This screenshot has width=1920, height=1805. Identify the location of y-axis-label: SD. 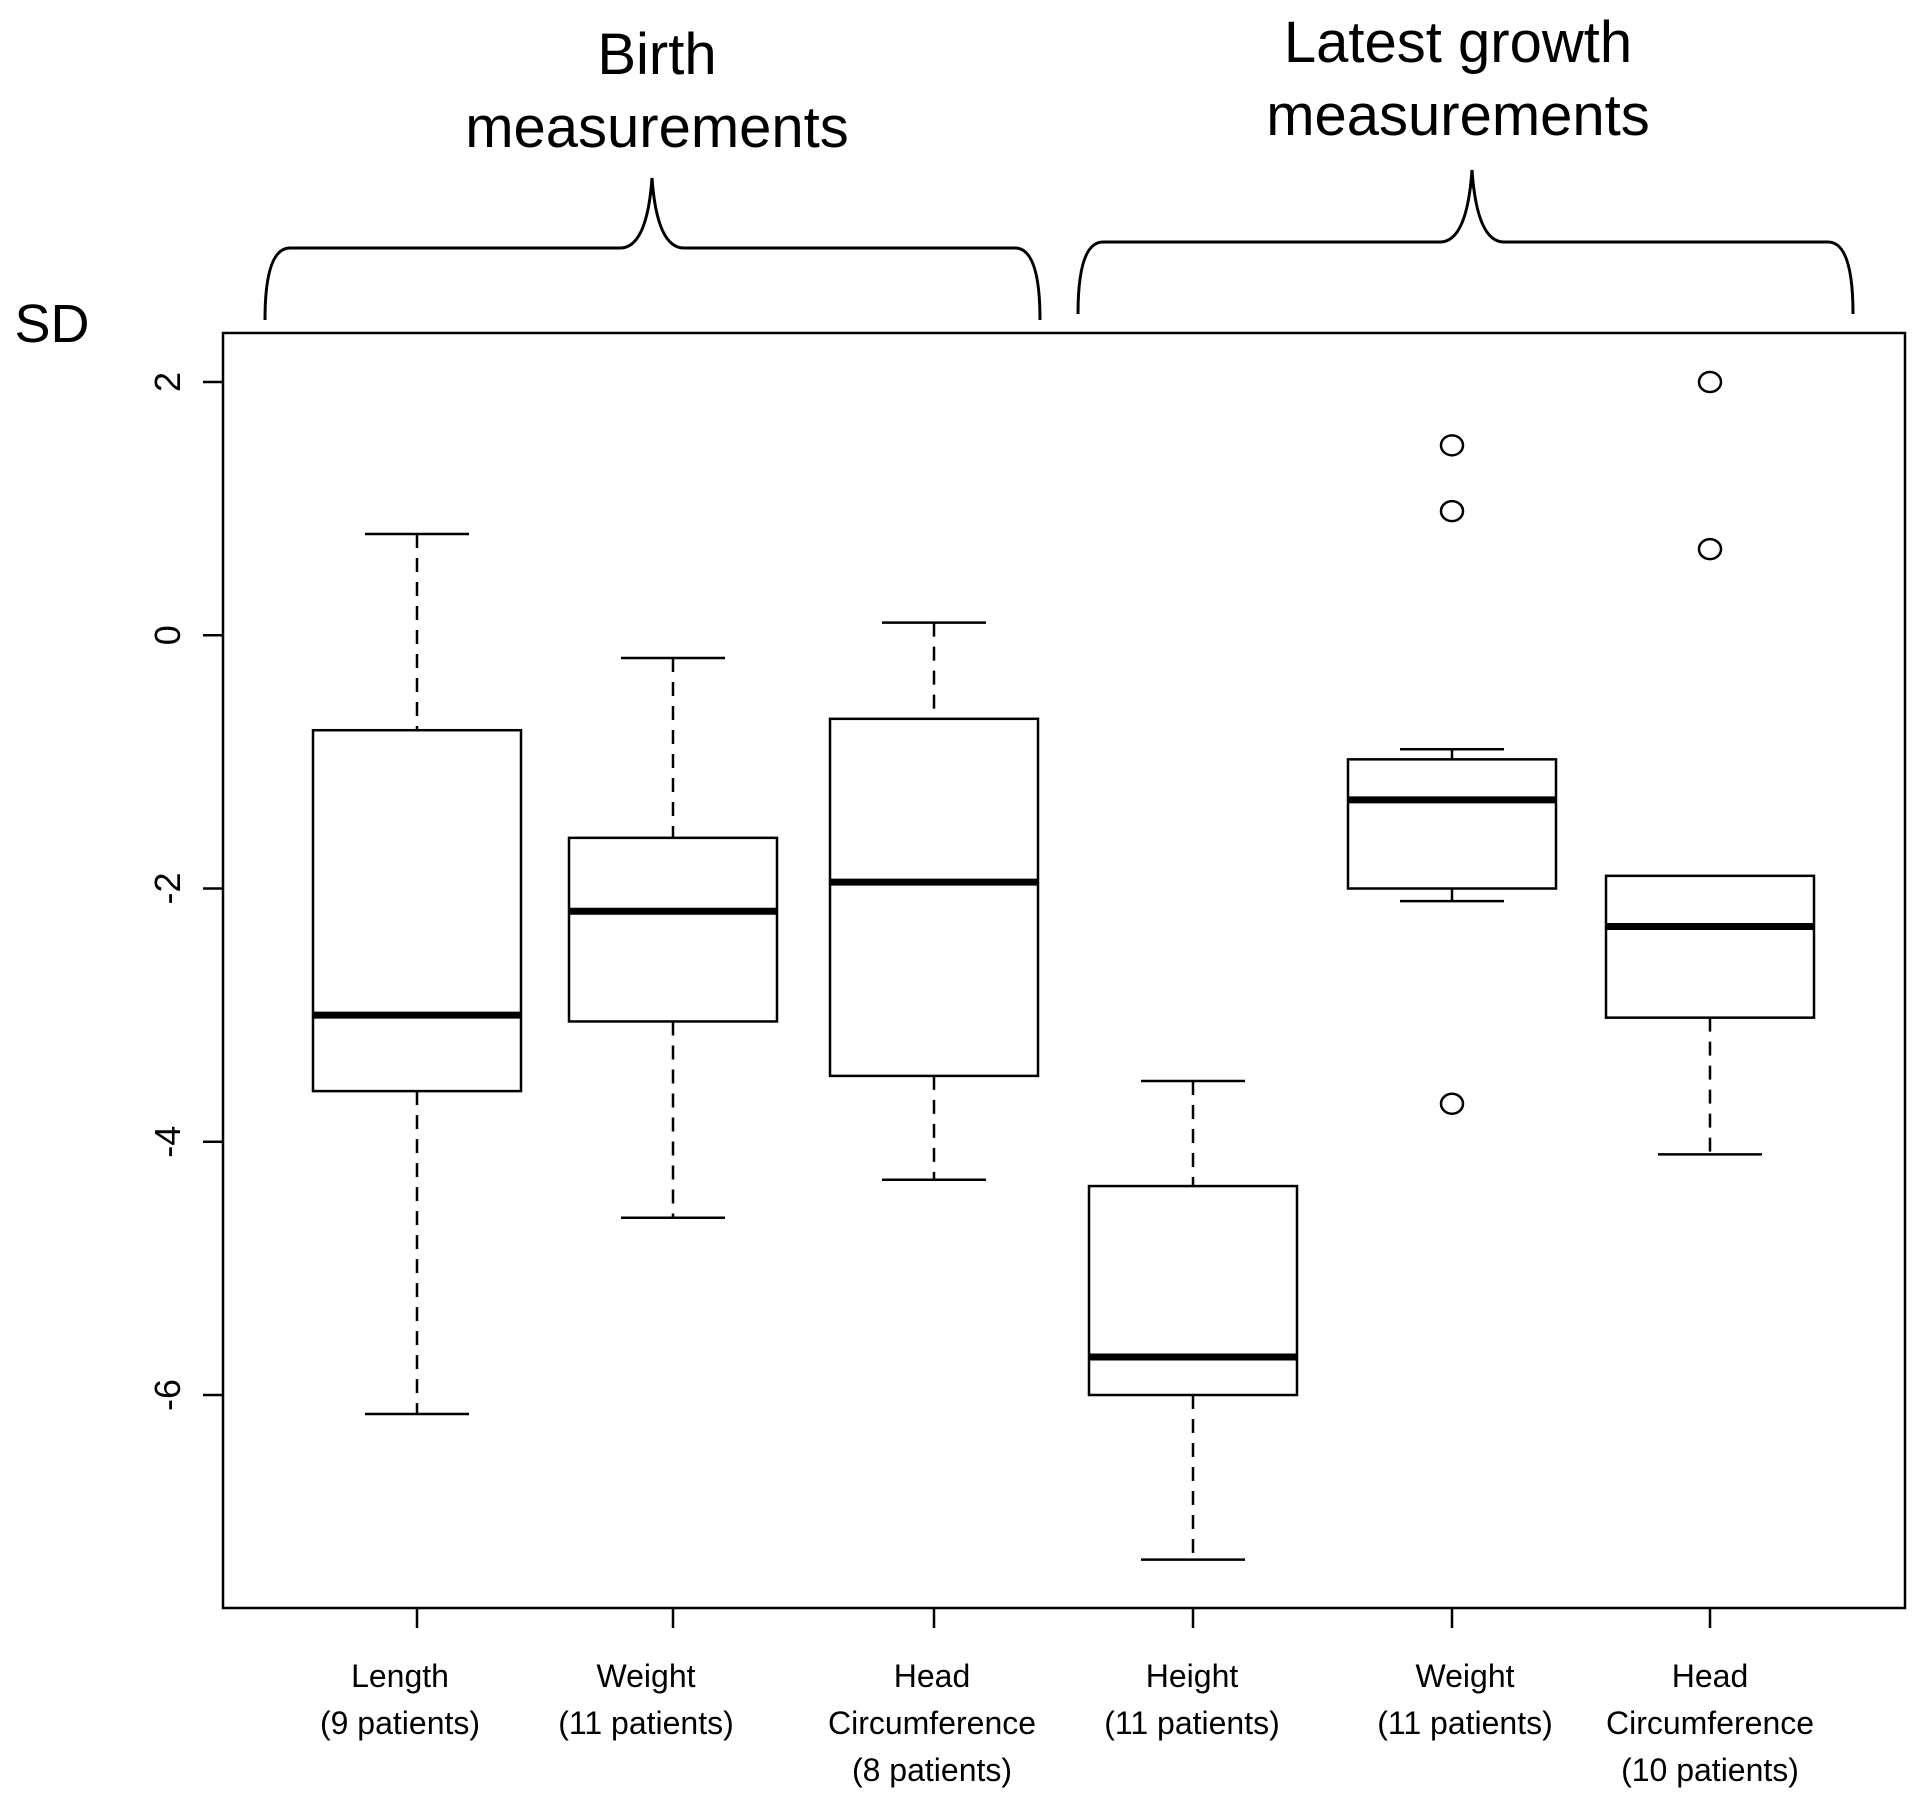
(51, 324).